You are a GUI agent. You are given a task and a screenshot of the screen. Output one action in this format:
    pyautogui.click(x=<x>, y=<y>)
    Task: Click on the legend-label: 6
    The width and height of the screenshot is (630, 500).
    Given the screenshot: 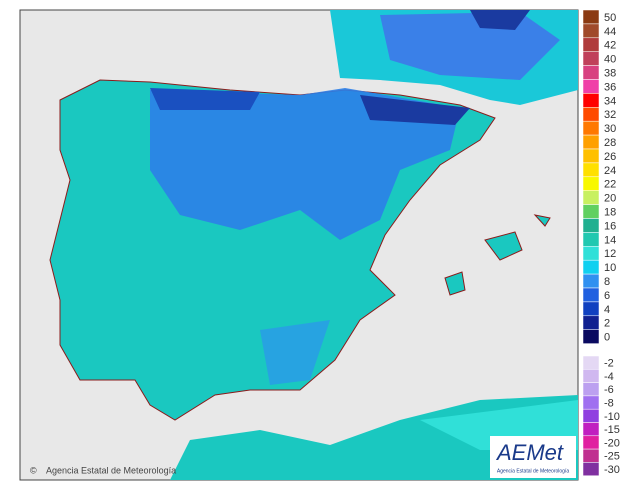 What is the action you would take?
    pyautogui.click(x=607, y=296)
    